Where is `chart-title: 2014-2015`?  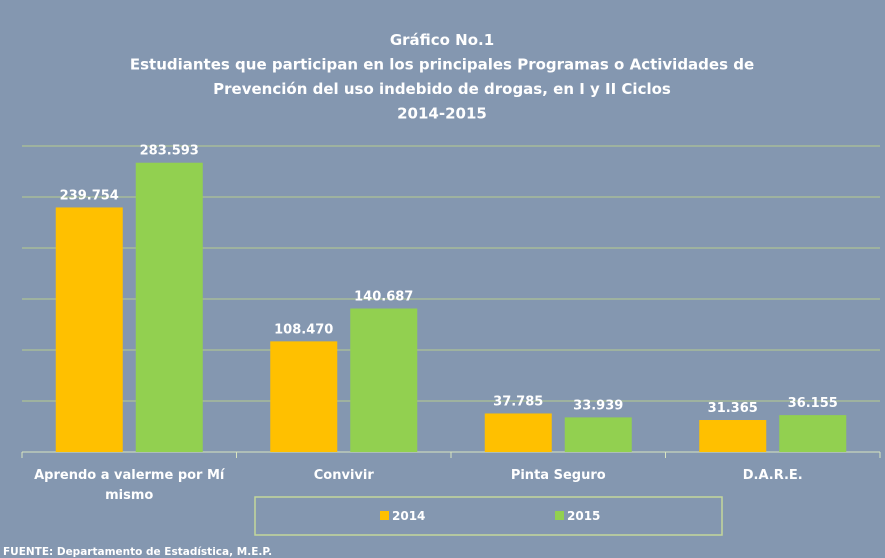 chart-title: 2014-2015 is located at coordinates (442, 114).